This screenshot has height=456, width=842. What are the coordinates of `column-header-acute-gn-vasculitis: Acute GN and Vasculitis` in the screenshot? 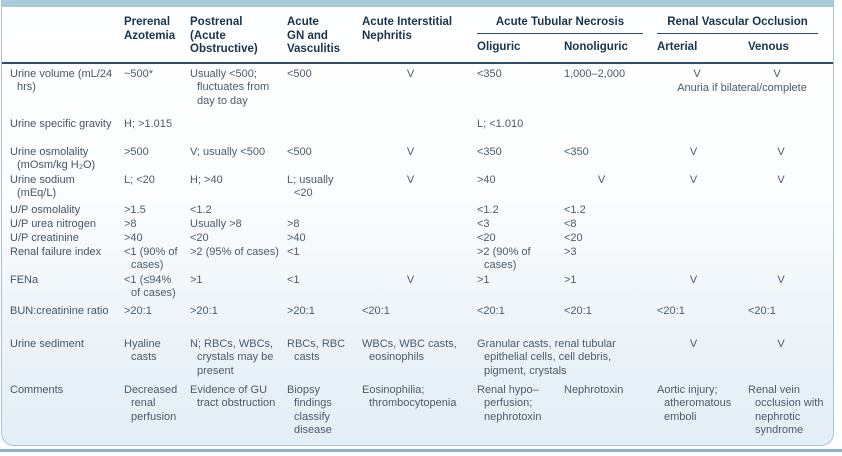 It's located at (314, 35).